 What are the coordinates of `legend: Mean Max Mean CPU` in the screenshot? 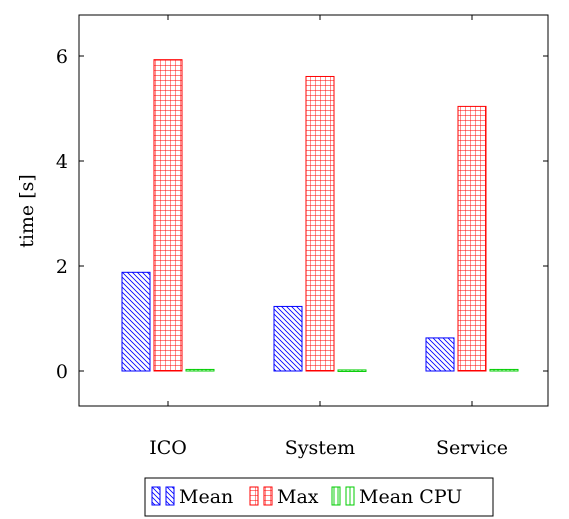 It's located at (319, 497).